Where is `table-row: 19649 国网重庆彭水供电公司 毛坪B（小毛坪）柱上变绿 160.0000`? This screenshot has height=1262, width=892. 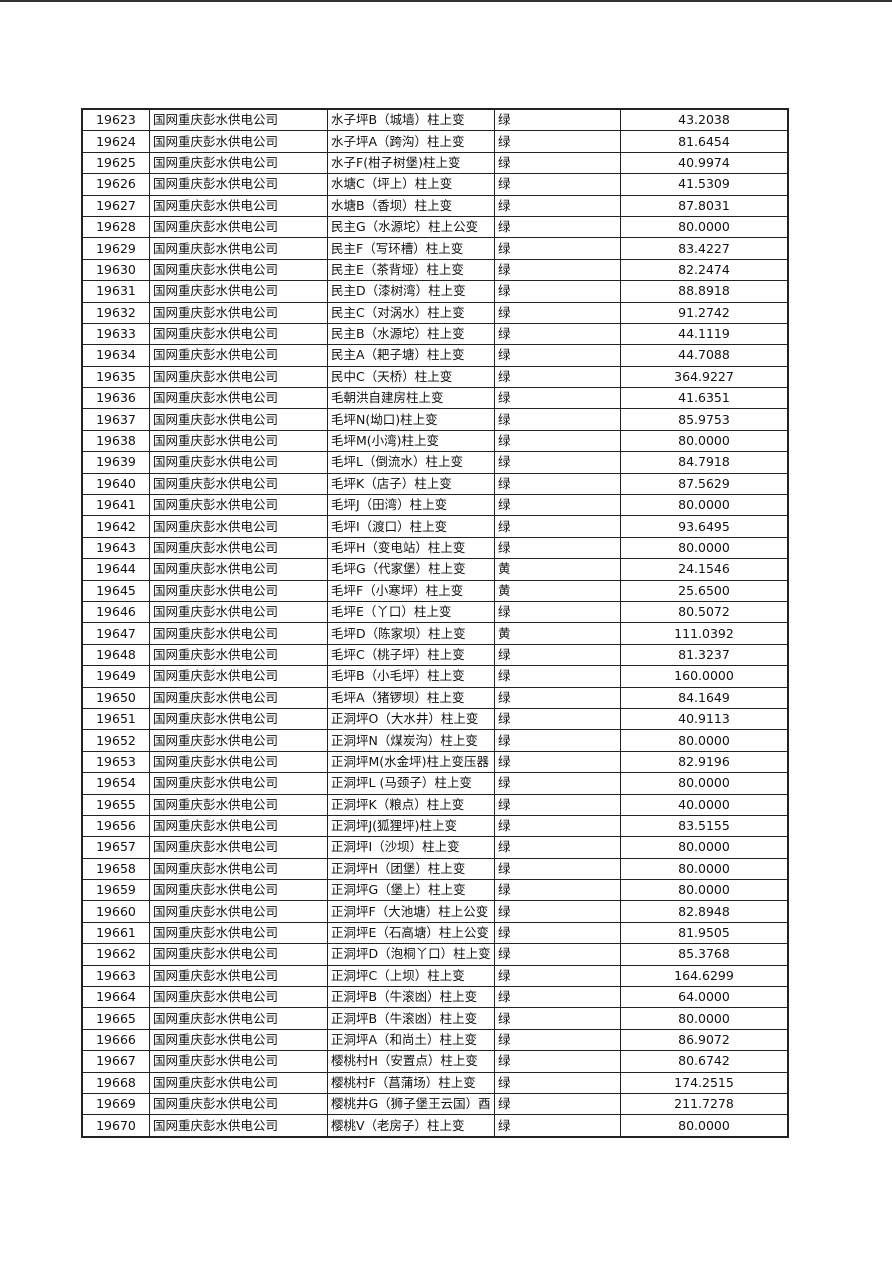
table-row: 19649 国网重庆彭水供电公司 毛坪B（小毛坪）柱上变绿 160.0000 is located at coordinates (435, 676).